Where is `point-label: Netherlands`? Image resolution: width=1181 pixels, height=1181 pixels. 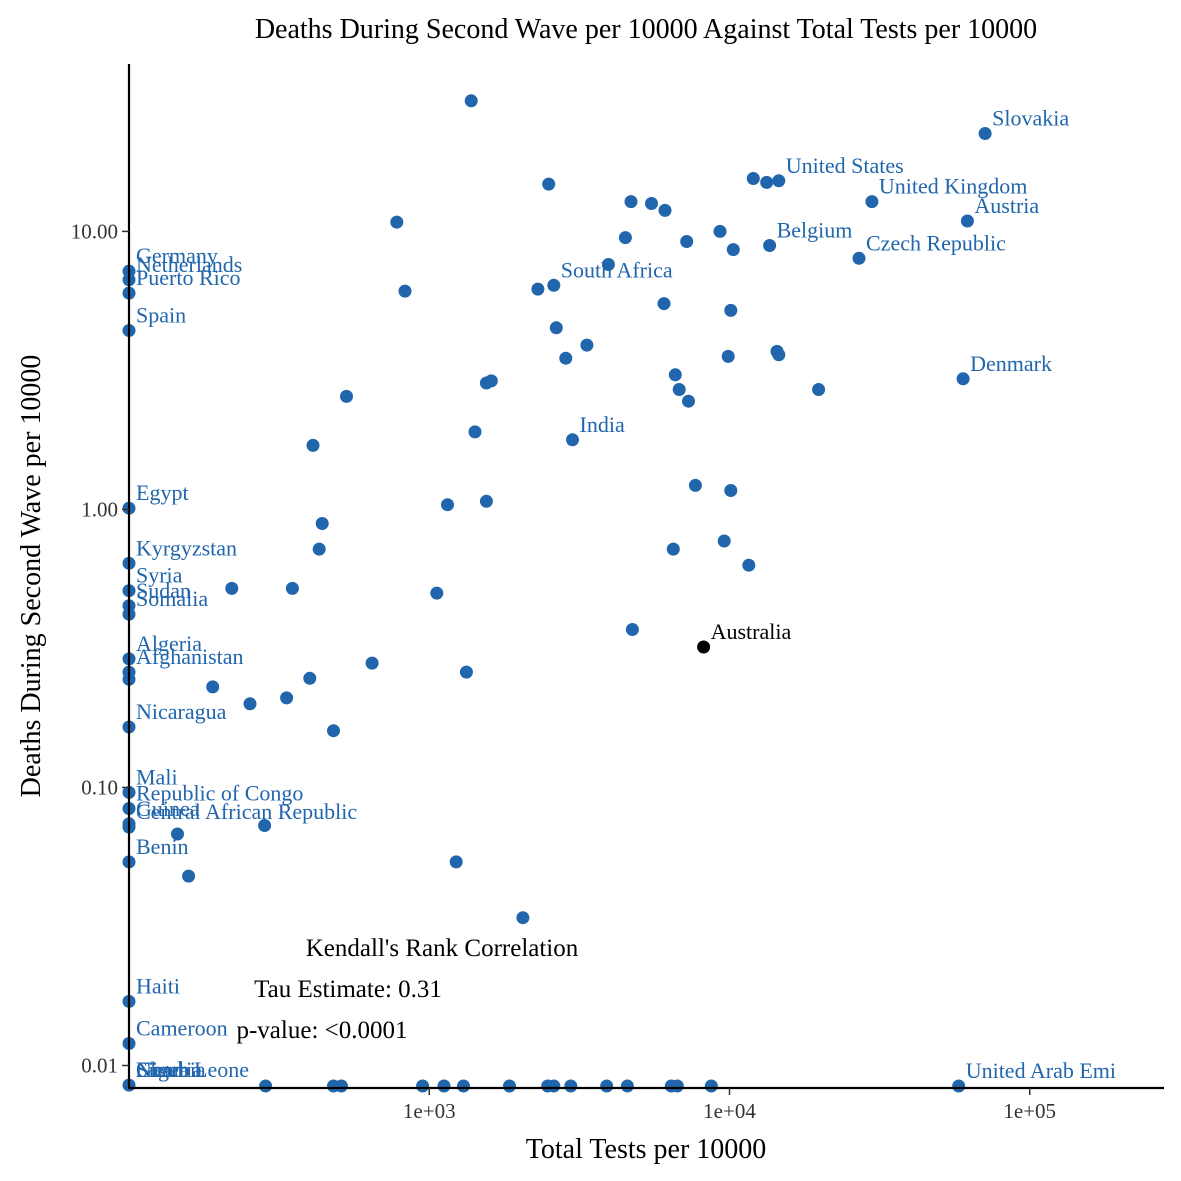
point-label: Netherlands is located at coordinates (189, 264).